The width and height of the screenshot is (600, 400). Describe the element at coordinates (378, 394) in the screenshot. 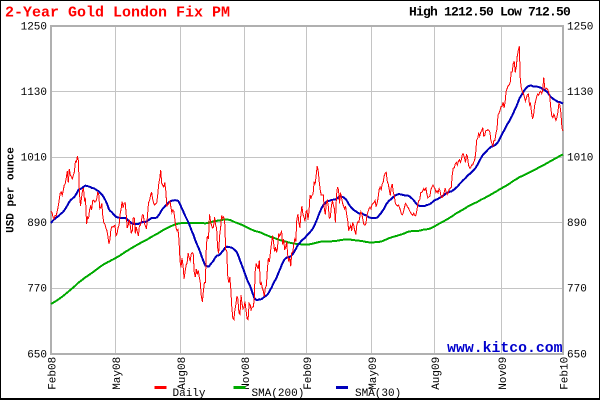

I see `svg-text: SMA(30)` at that location.